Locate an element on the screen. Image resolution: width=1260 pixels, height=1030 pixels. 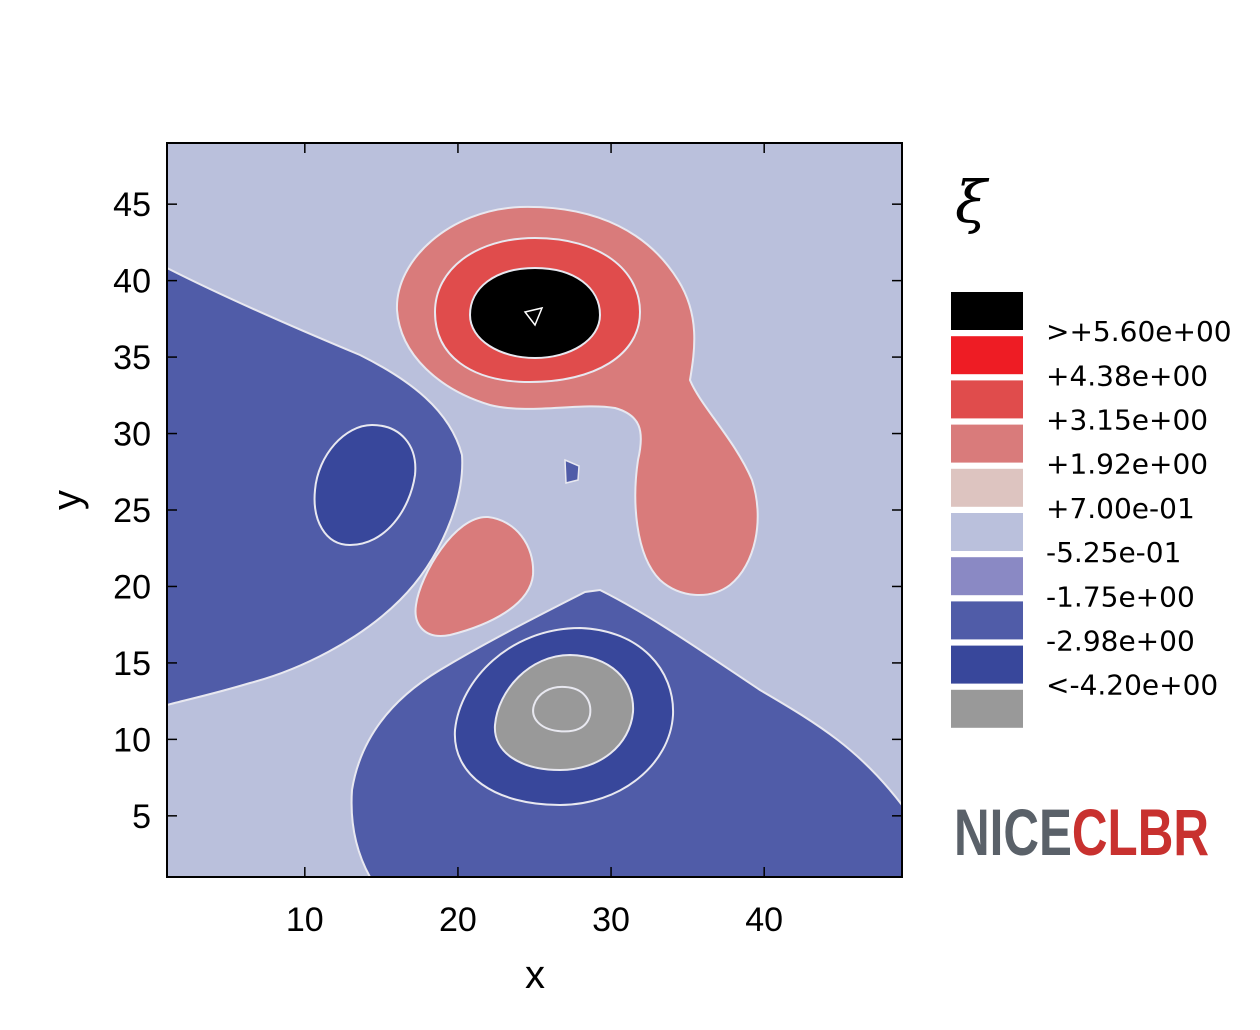
bottom-minimum-inner-contour is located at coordinates (562, 709).